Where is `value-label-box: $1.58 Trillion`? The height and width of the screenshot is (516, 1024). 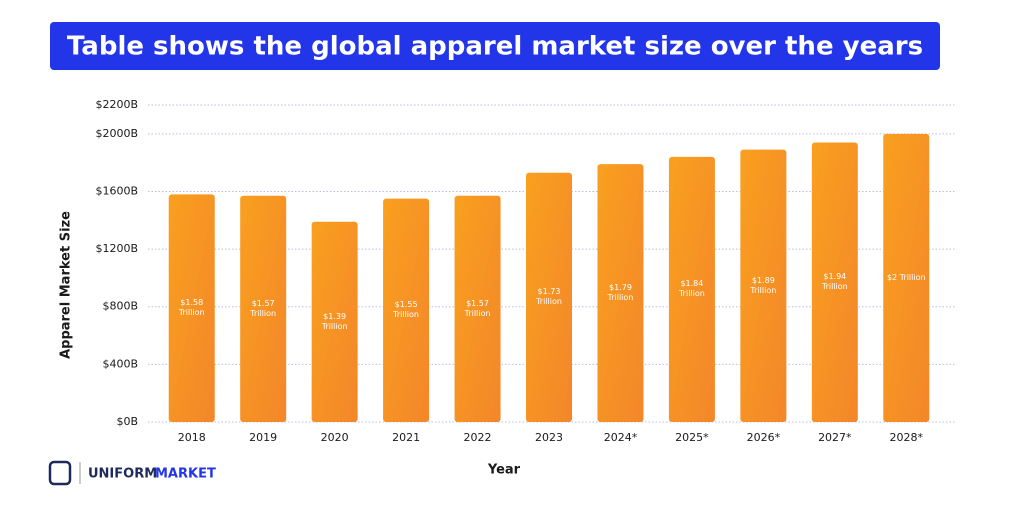
value-label-box: $1.58 Trillion is located at coordinates (191, 308).